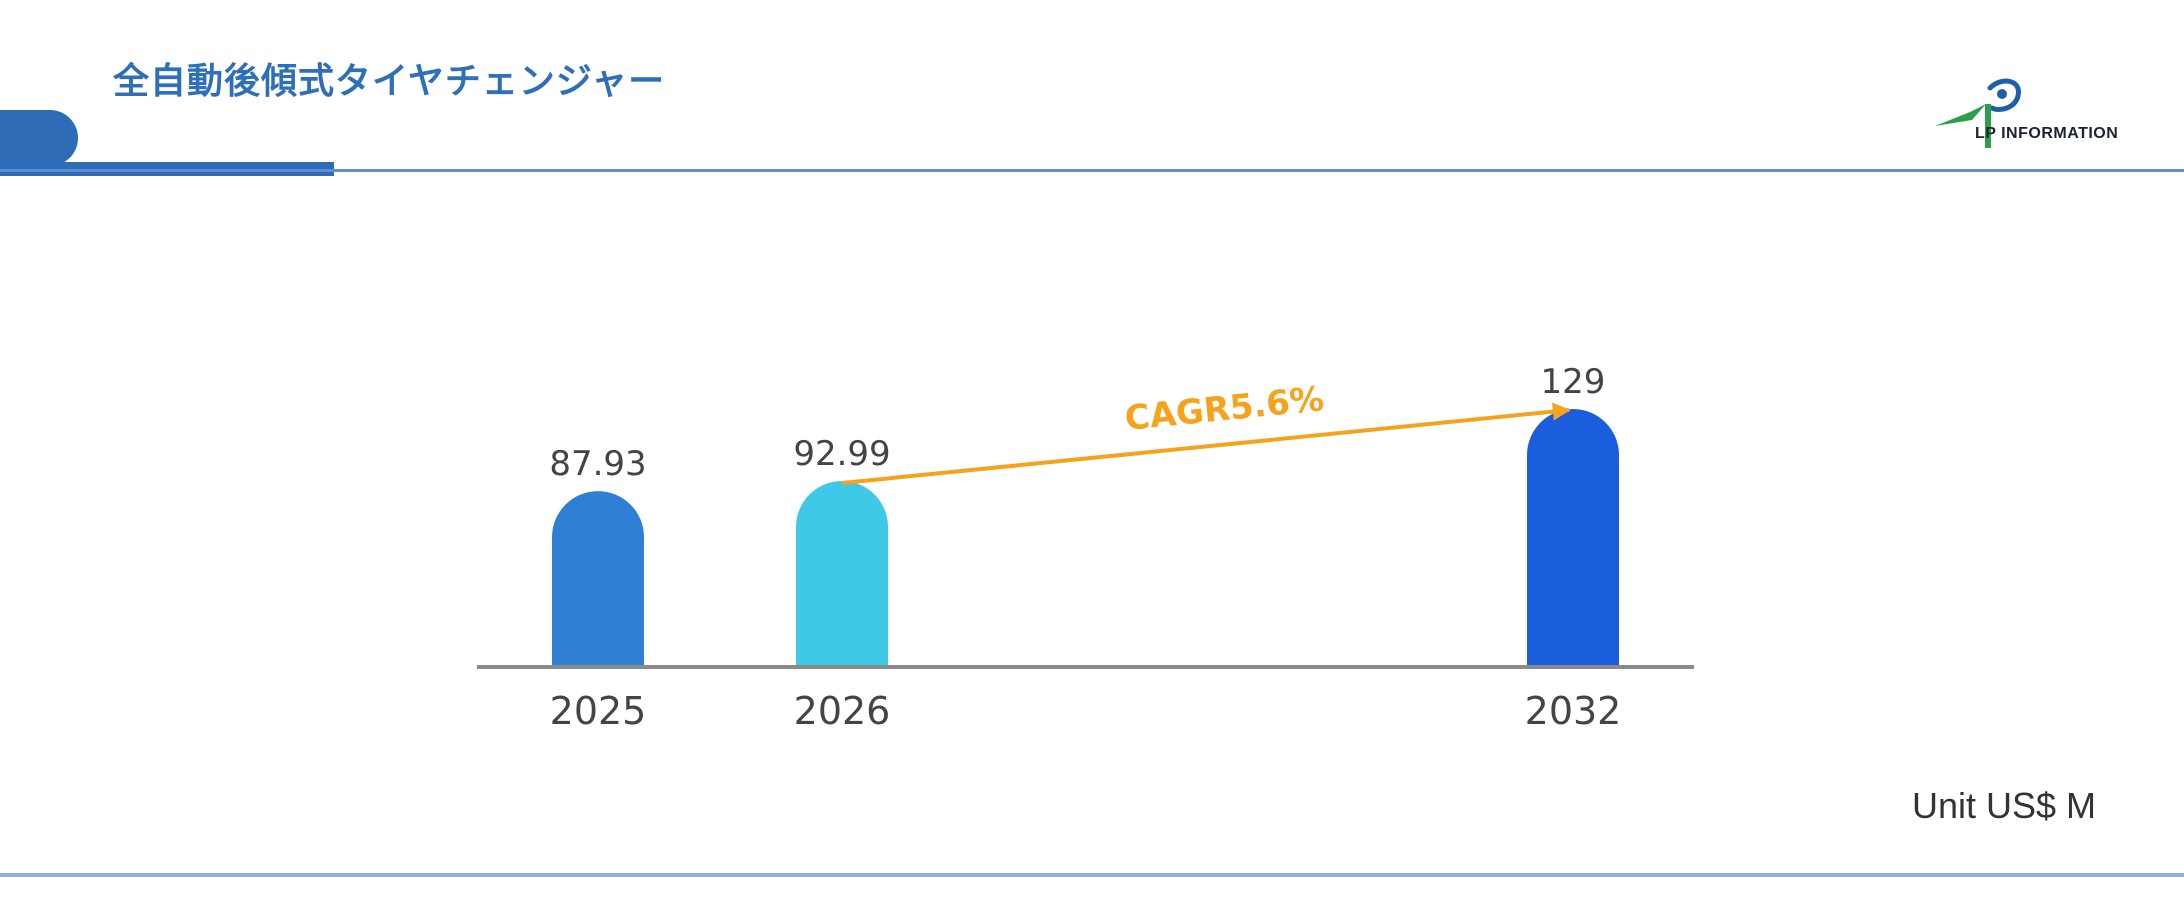 This screenshot has width=2184, height=904. I want to click on value-label-2026: 92.99, so click(841, 454).